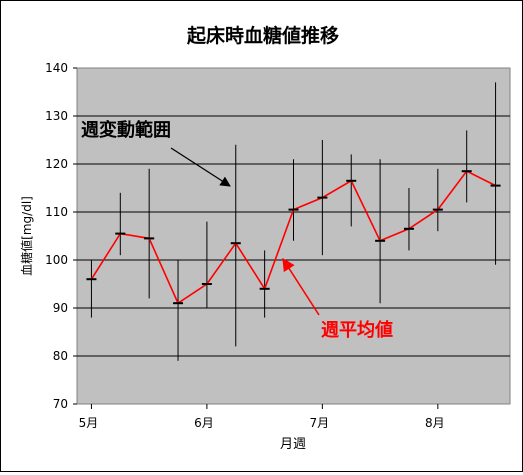  Describe the element at coordinates (56, 260) in the screenshot. I see `y-tick-label: 100` at that location.